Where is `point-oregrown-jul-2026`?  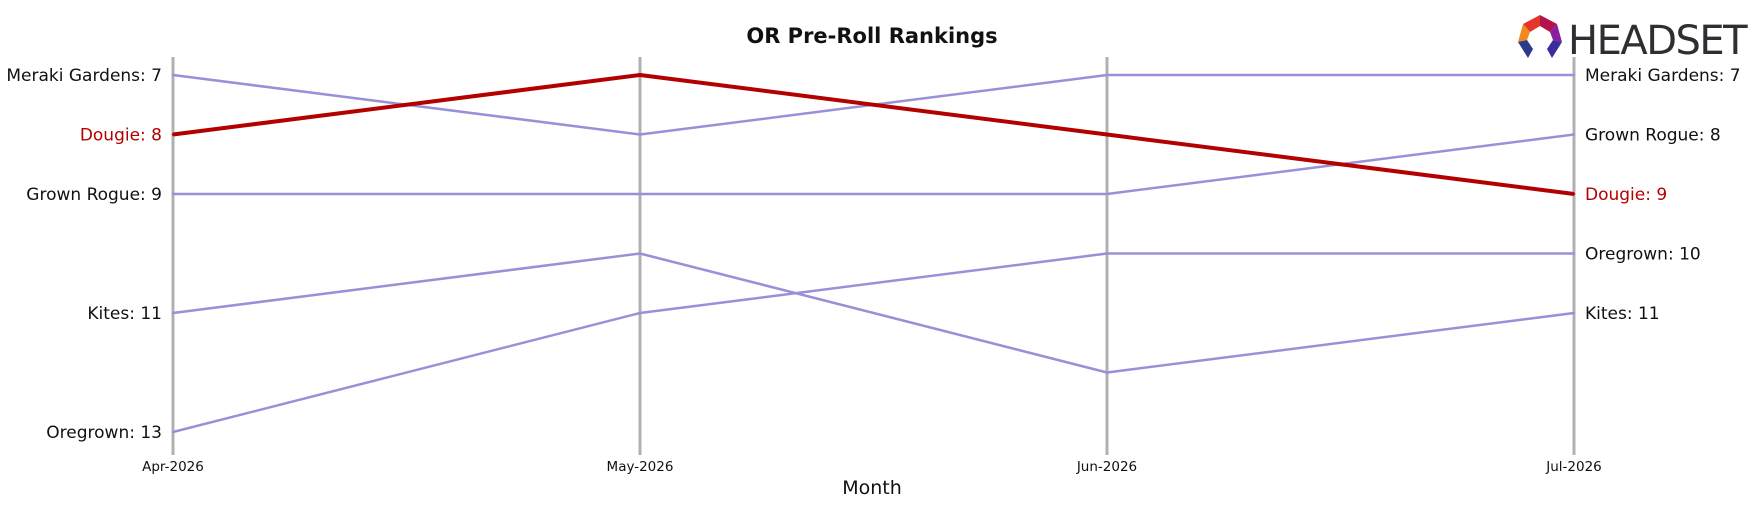 point-oregrown-jul-2026 is located at coordinates (1574, 253).